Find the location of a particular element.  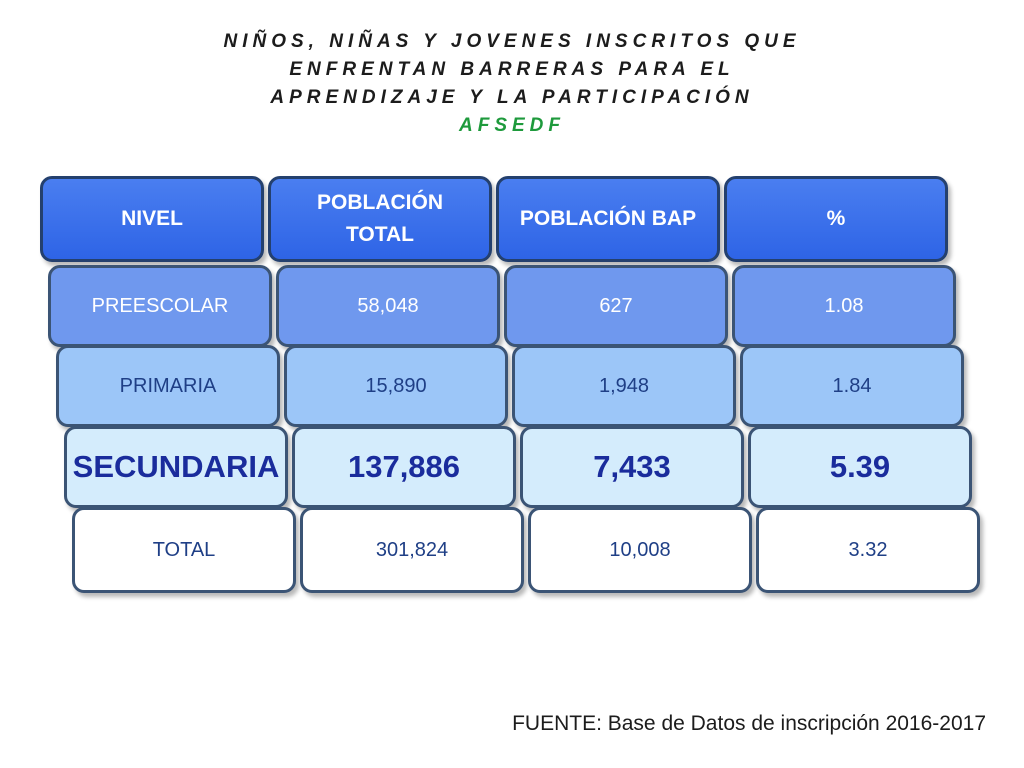

header-percent: % is located at coordinates (836, 219).